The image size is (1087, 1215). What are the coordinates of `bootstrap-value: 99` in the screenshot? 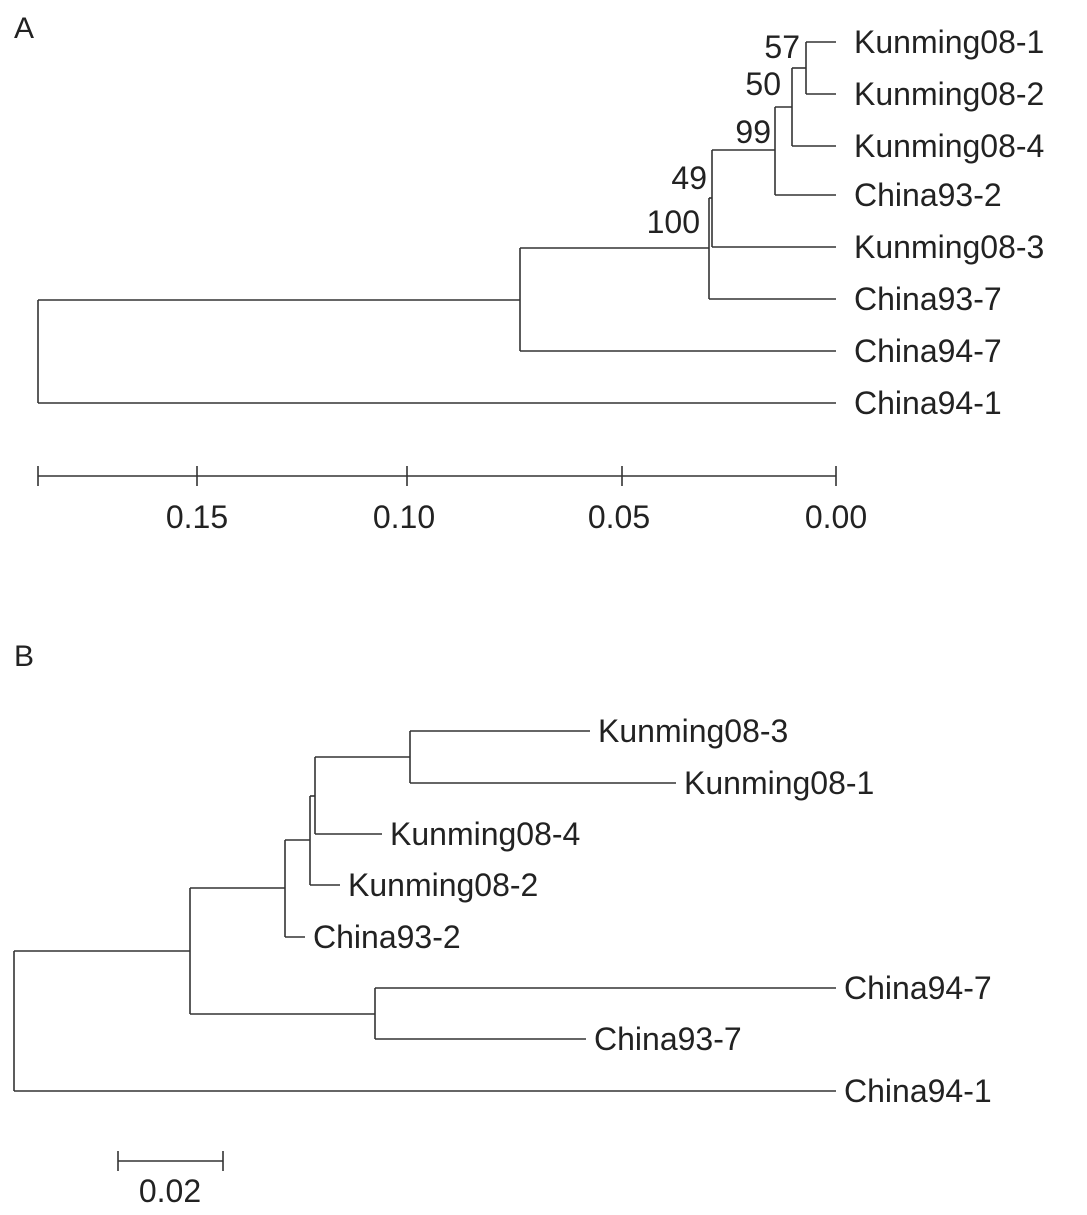 It's located at (753, 132).